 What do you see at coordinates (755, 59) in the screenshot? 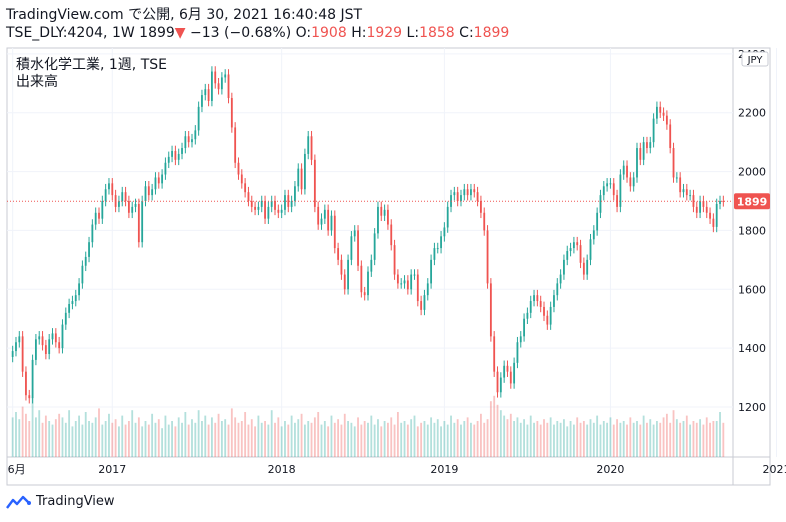
I see `currency-label: JPY` at bounding box center [755, 59].